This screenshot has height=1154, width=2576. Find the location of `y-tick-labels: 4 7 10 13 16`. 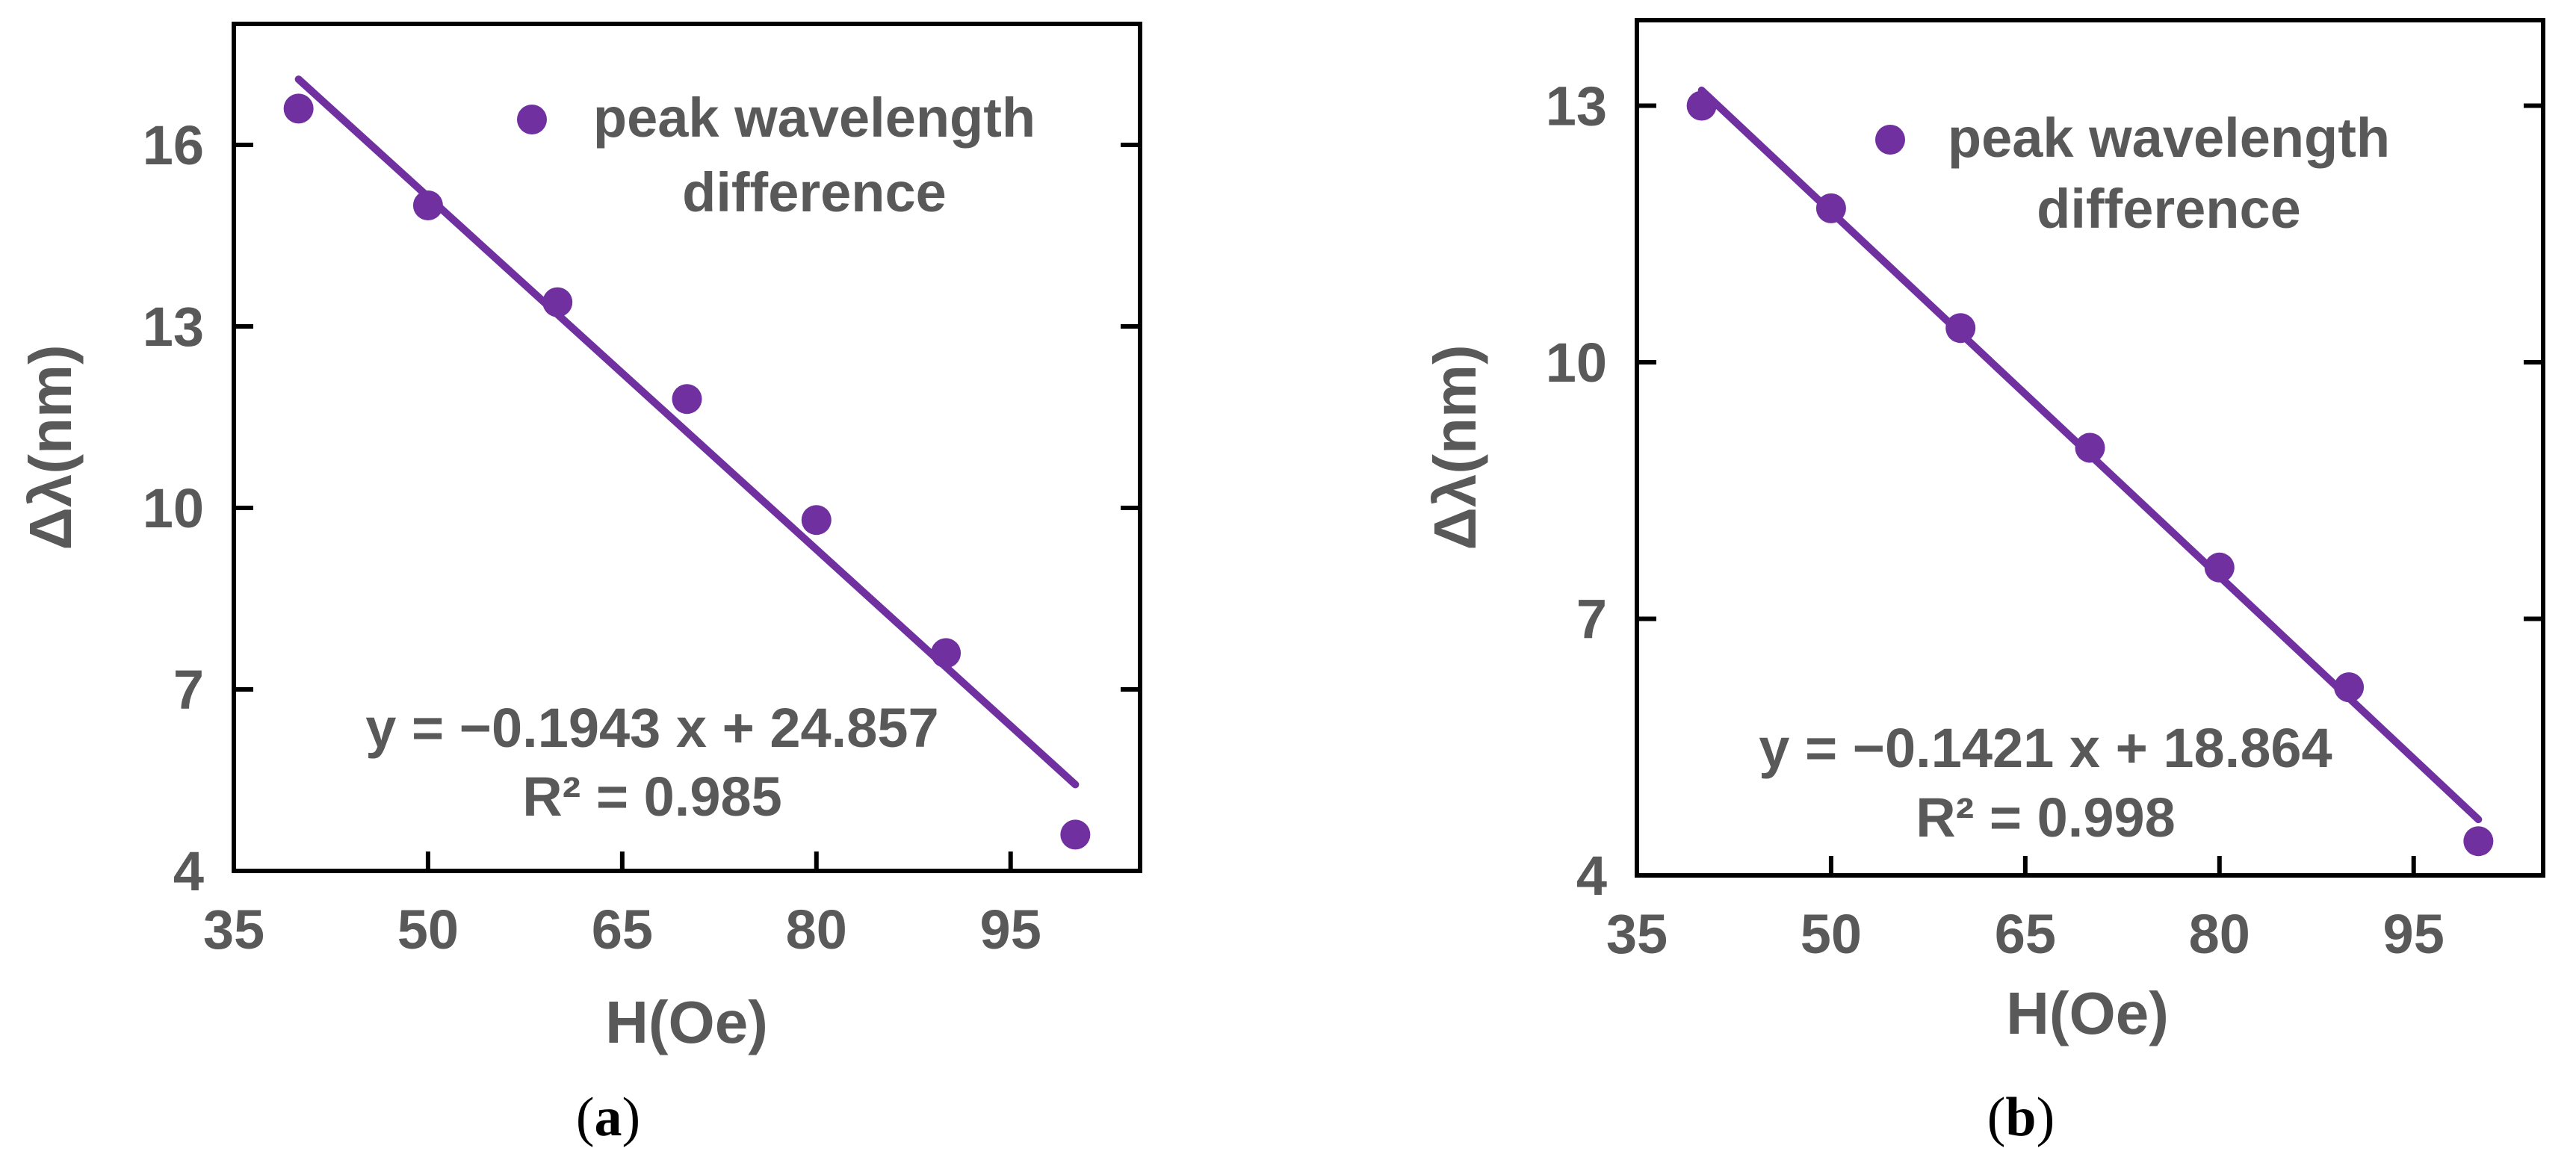

y-tick-labels: 4 7 10 13 16 is located at coordinates (173, 508).